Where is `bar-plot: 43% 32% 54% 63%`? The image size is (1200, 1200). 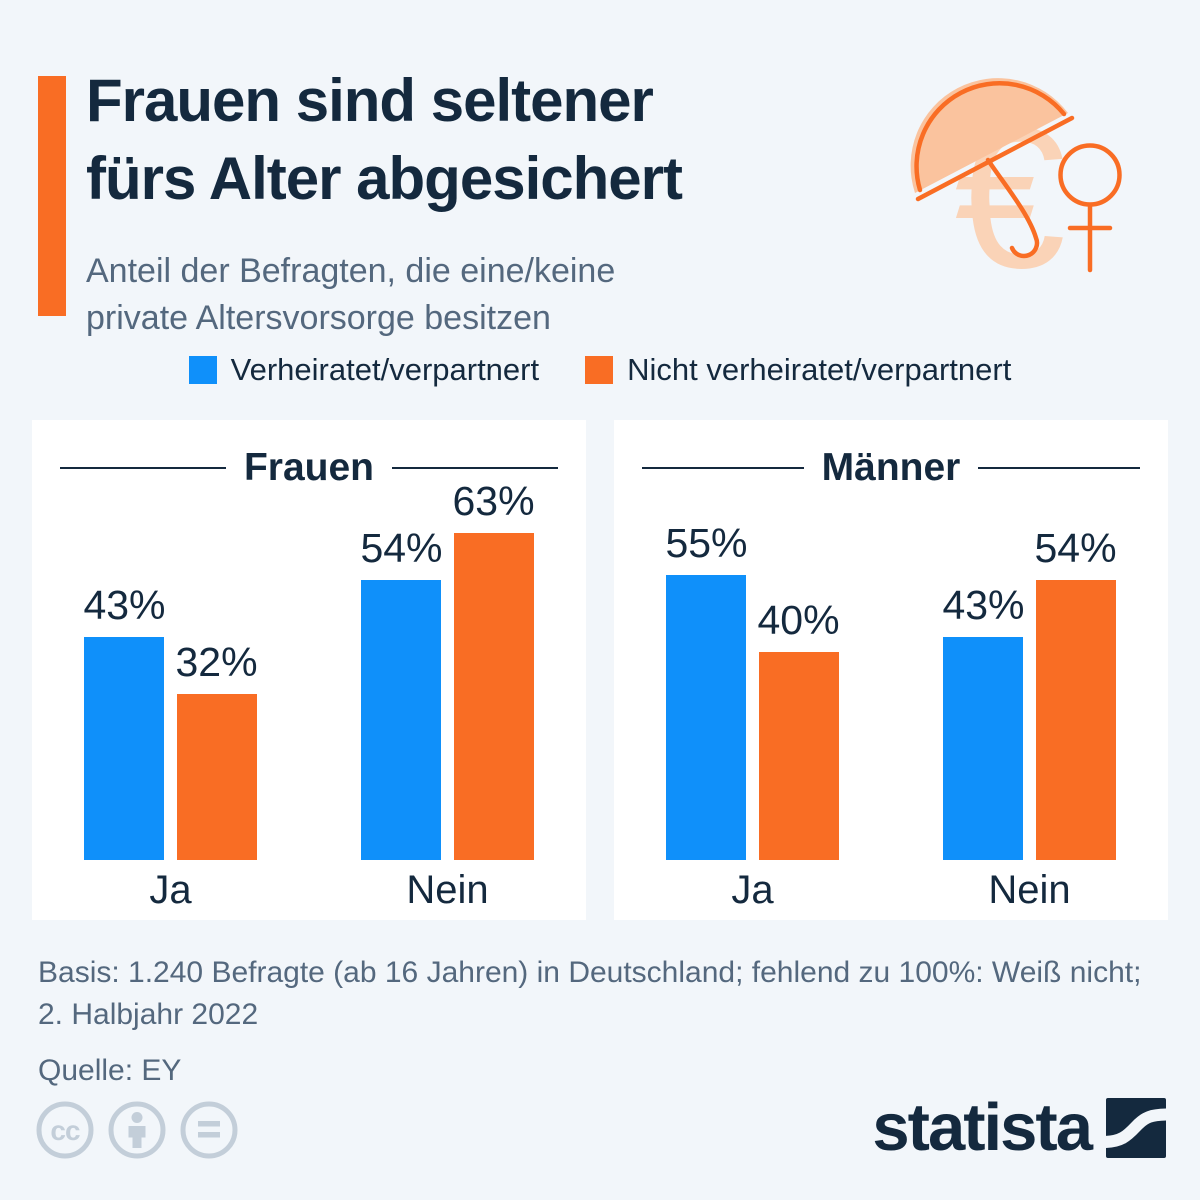
bar-plot: 43% 32% 54% 63% is located at coordinates (309, 669).